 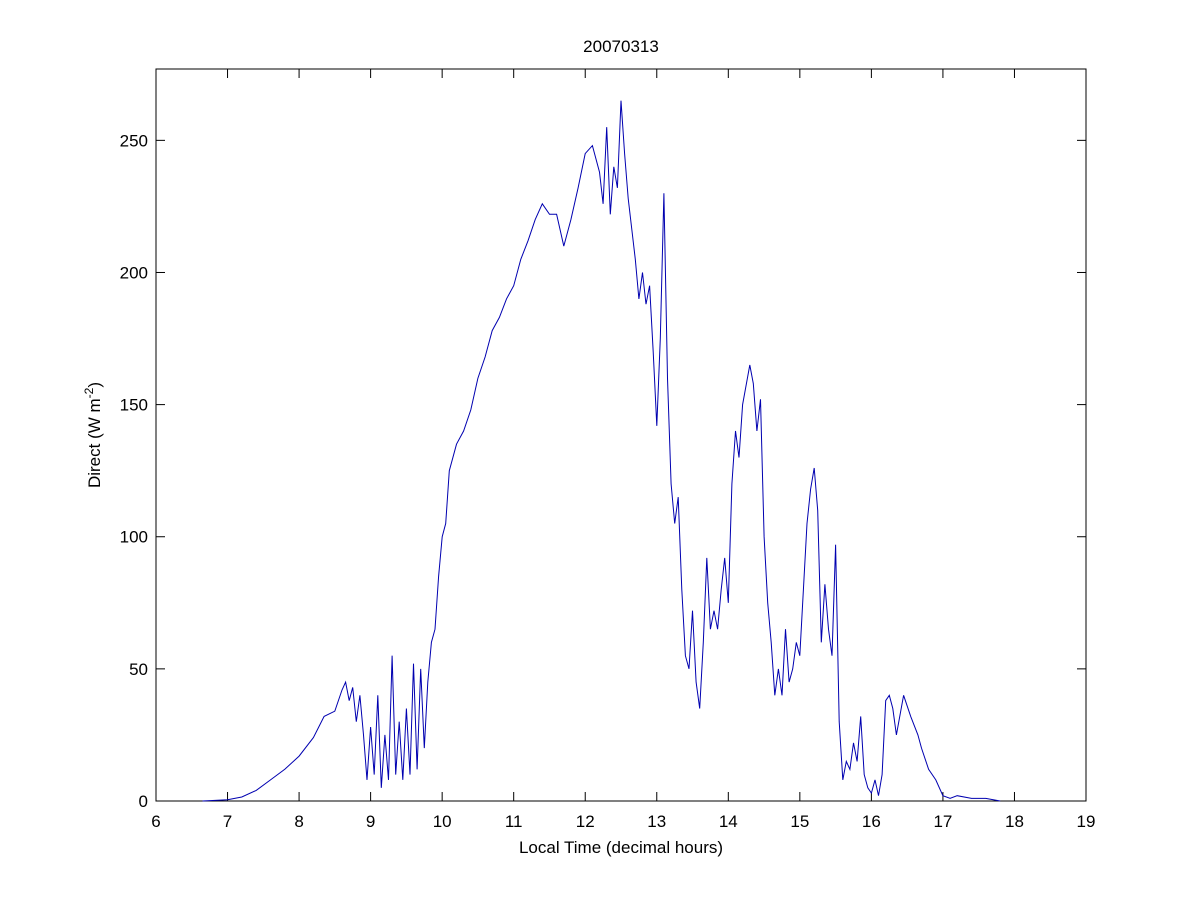 I want to click on x-tick-label: 6, so click(x=155, y=821).